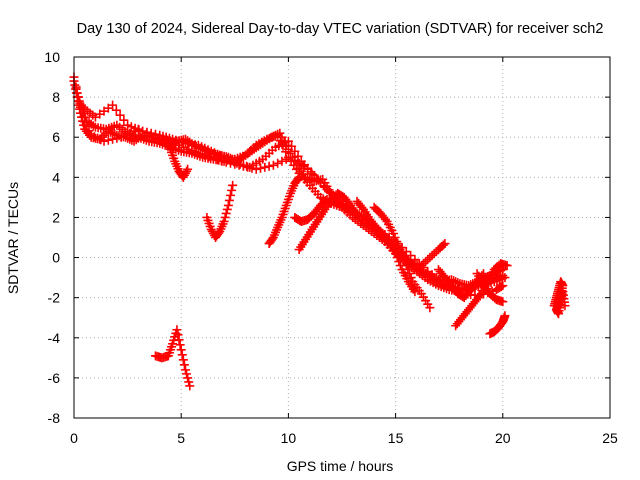 The height and width of the screenshot is (480, 640). Describe the element at coordinates (181, 438) in the screenshot. I see `x-tick-label: 5` at that location.